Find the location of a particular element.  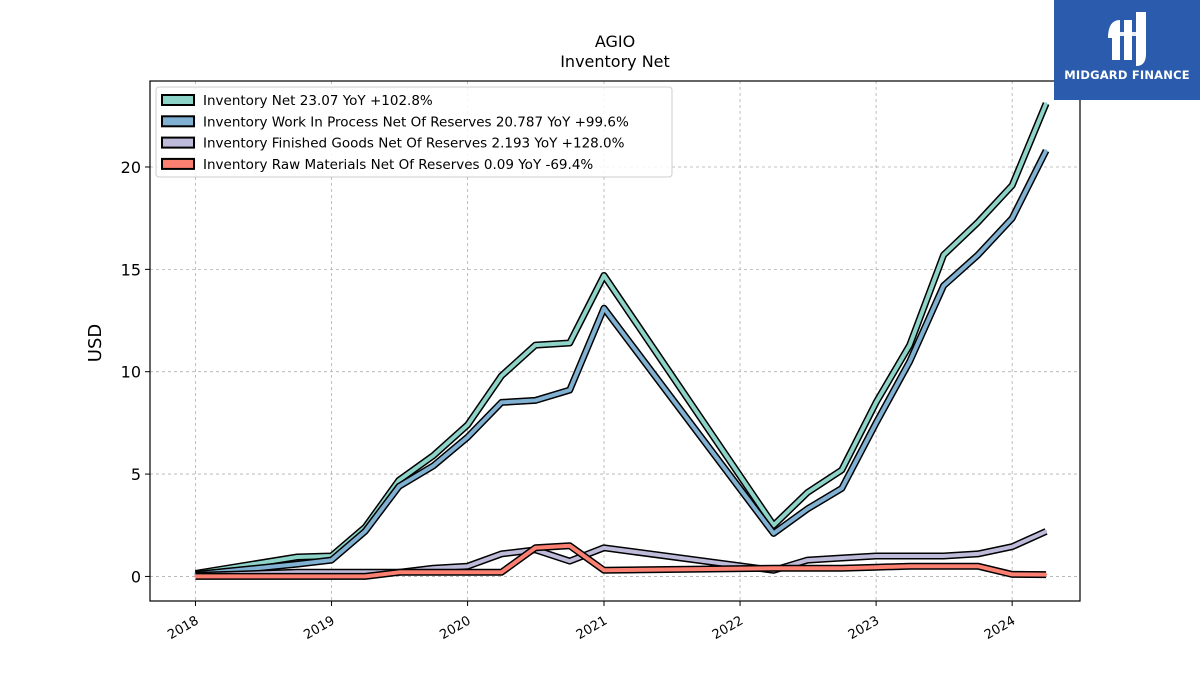

legend-entry-label: Inventory Net 23.07 YoY +102.8% is located at coordinates (318, 101).